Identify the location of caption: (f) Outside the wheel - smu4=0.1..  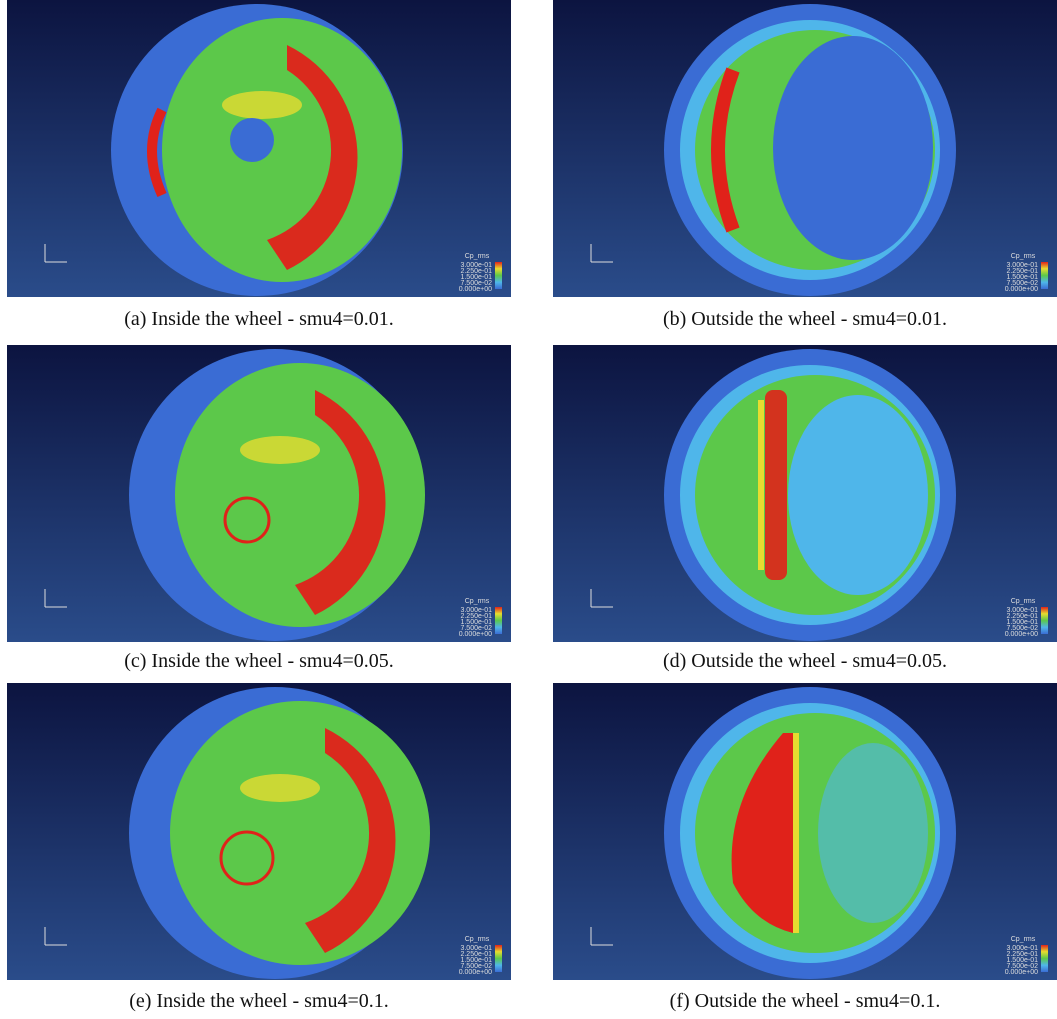
(805, 1001).